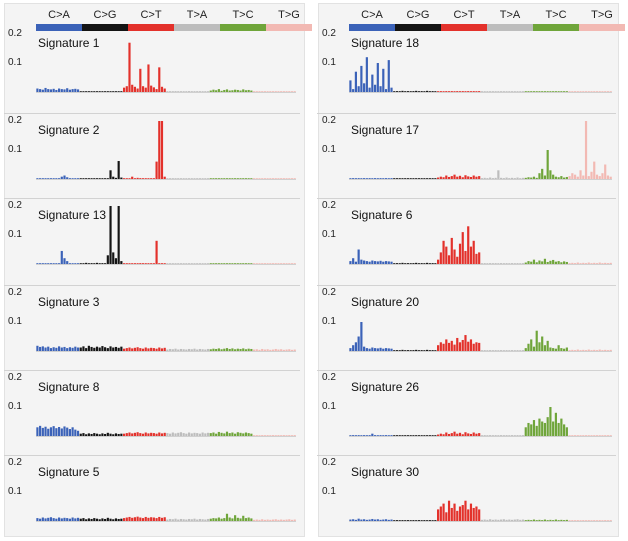 The height and width of the screenshot is (541, 628). Describe the element at coordinates (510, 15) in the screenshot. I see `mutation-class-label: T>A` at that location.